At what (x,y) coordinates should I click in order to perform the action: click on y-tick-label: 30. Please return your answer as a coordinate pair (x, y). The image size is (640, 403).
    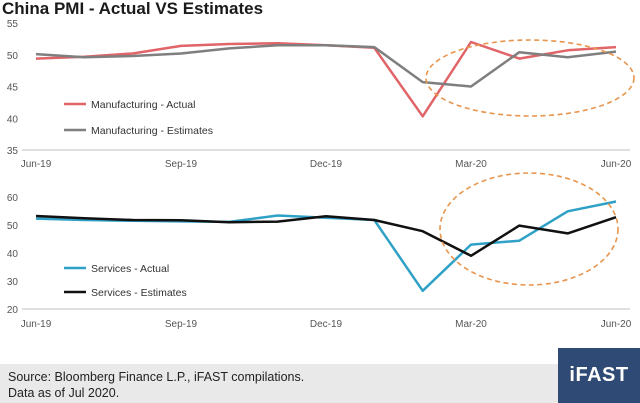
    Looking at the image, I should click on (13, 282).